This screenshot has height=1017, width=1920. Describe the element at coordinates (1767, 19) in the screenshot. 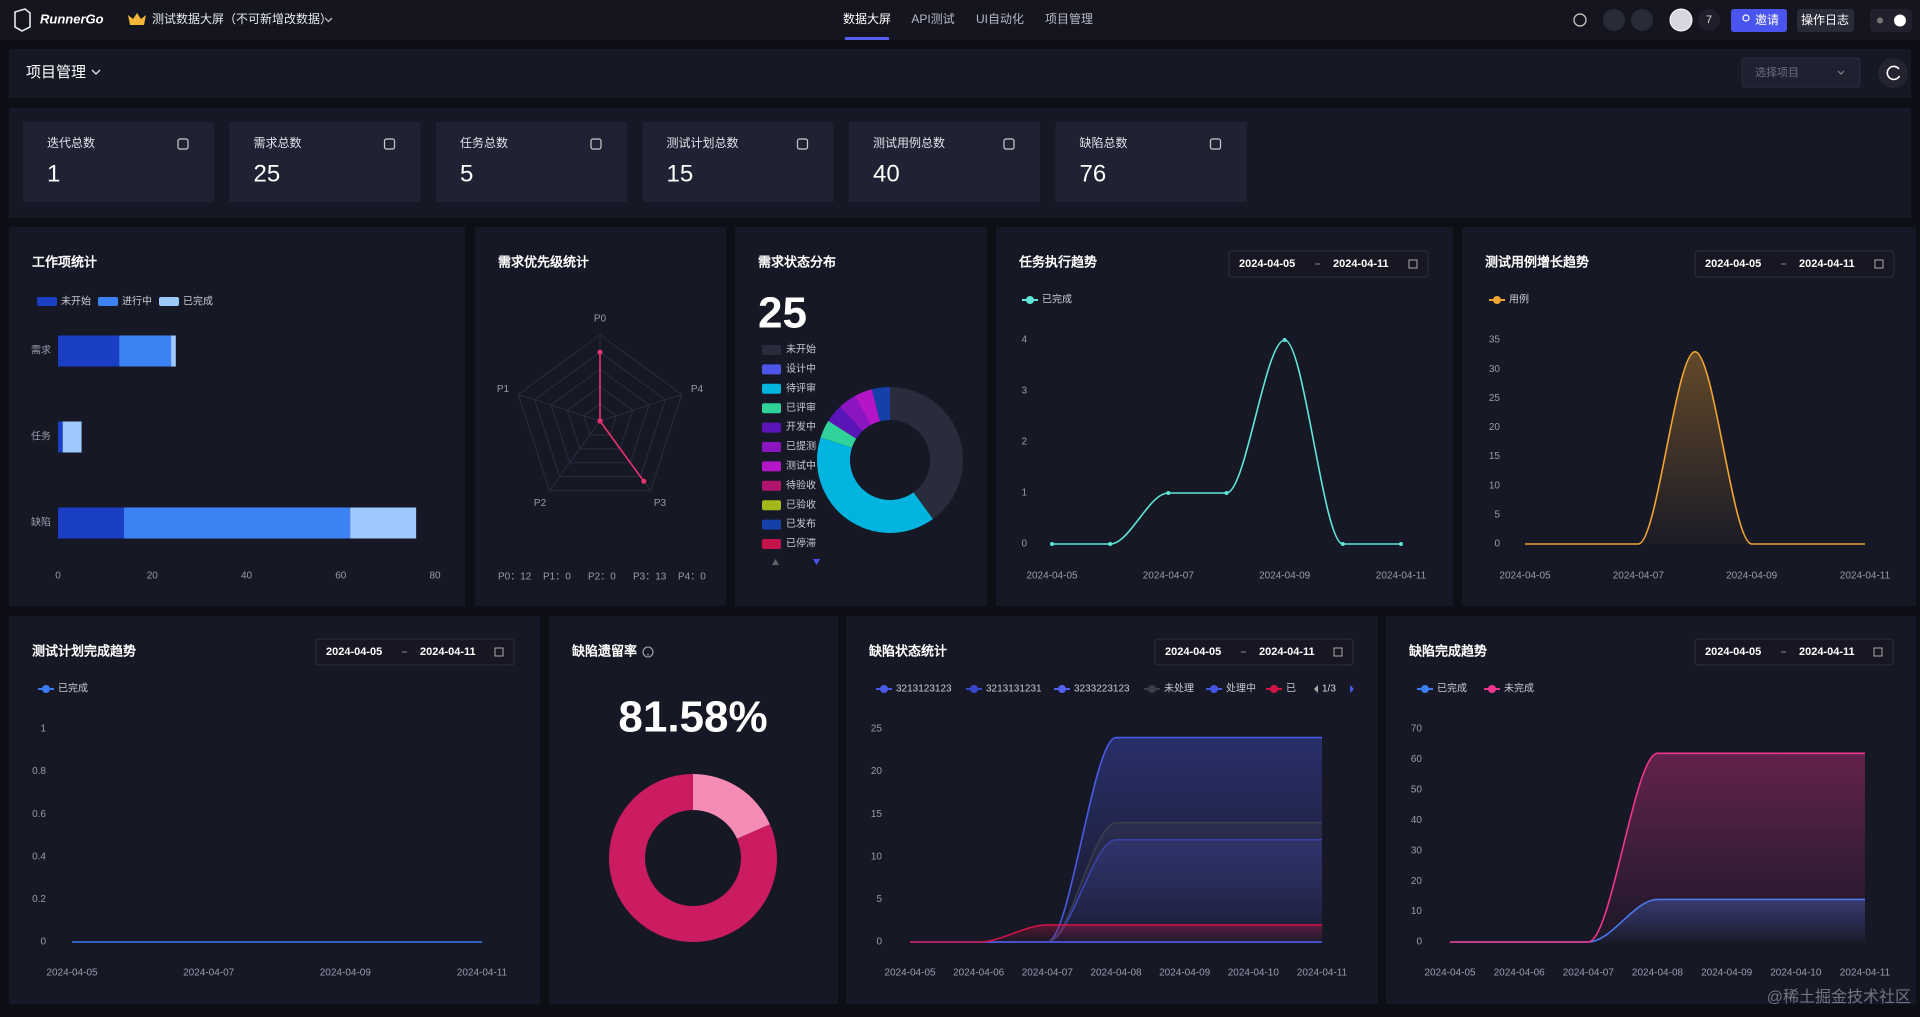

I see `invite-label: 邀请` at that location.